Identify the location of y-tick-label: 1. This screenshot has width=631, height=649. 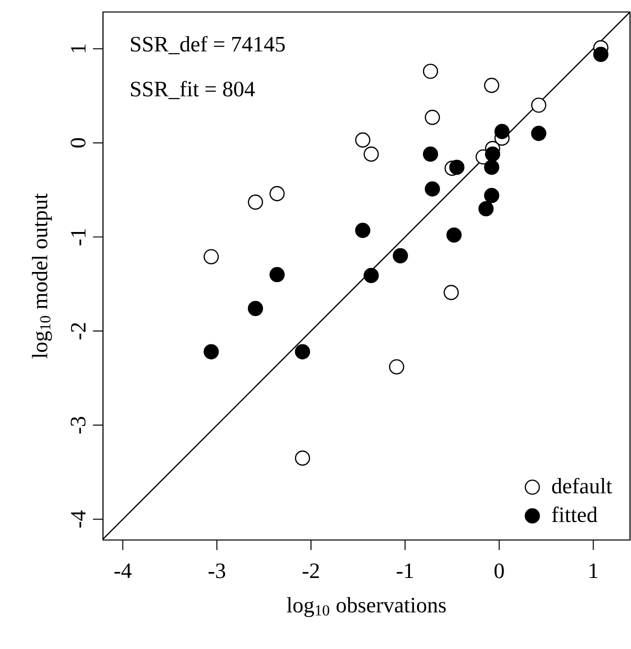
(78, 48).